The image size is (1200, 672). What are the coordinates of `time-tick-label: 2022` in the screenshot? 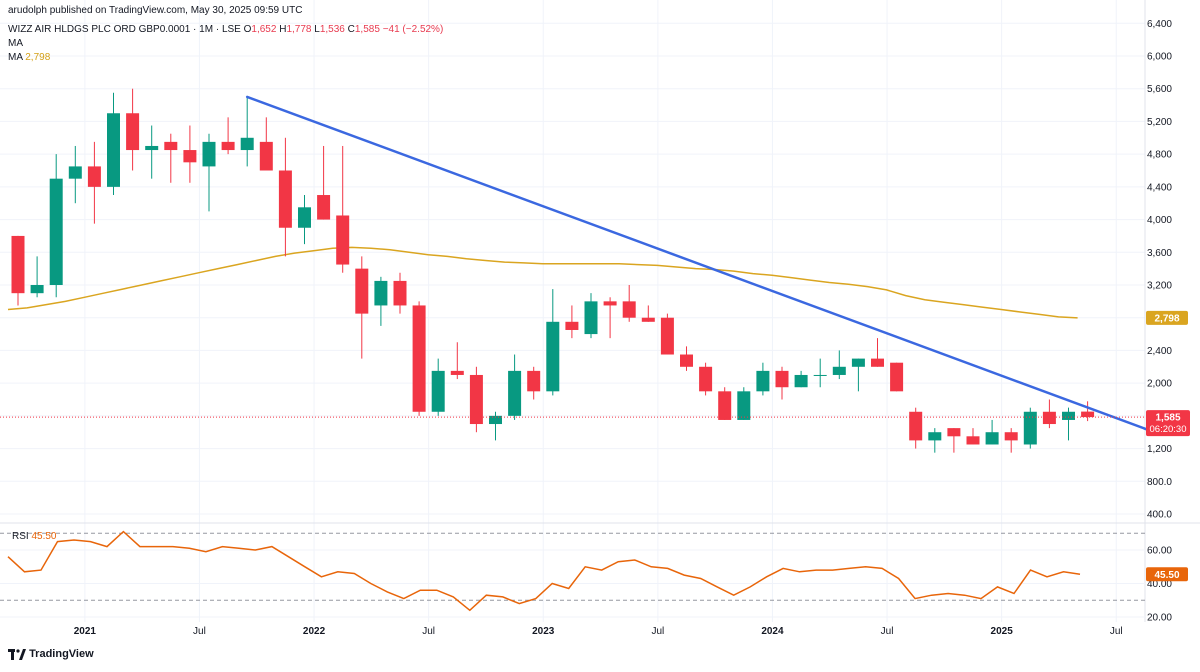 It's located at (314, 631).